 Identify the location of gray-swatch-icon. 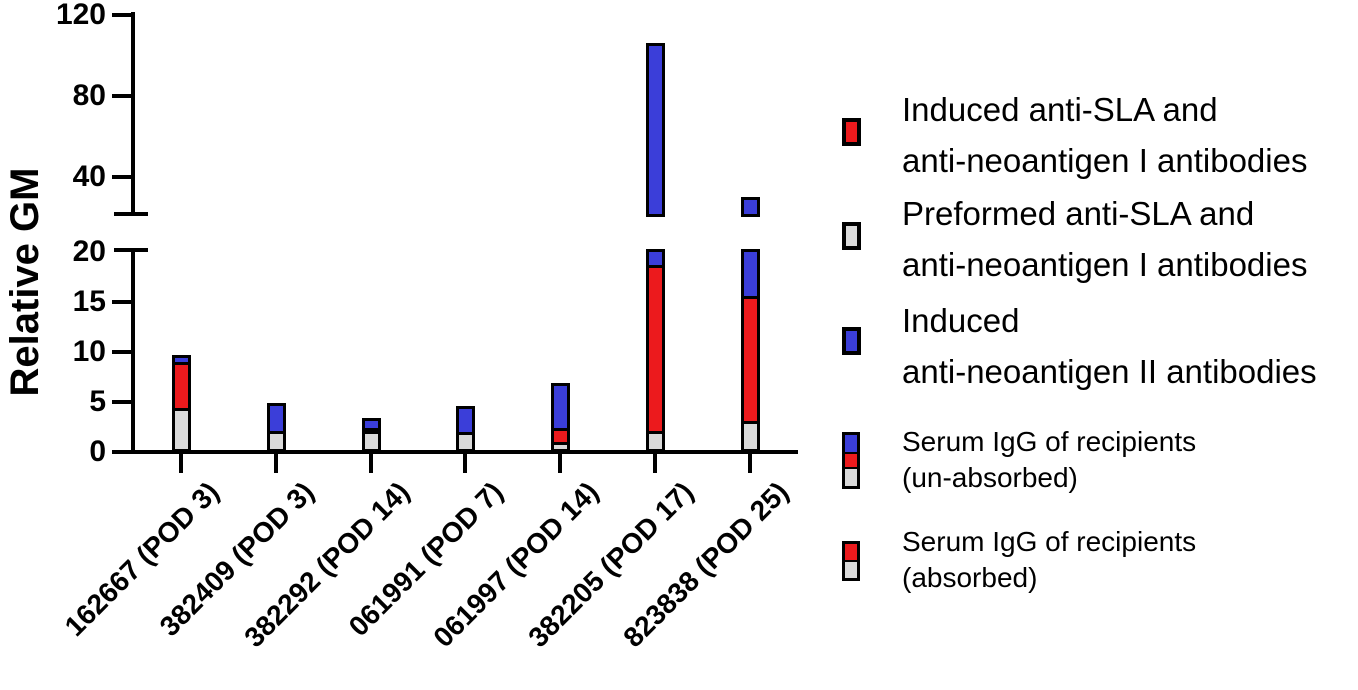
(851, 236).